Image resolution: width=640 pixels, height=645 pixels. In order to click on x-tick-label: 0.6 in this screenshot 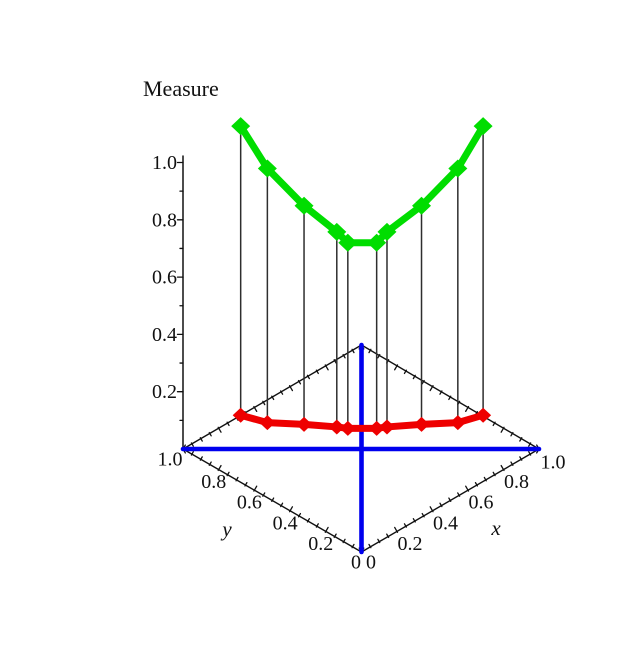, I will do `click(481, 503)`.